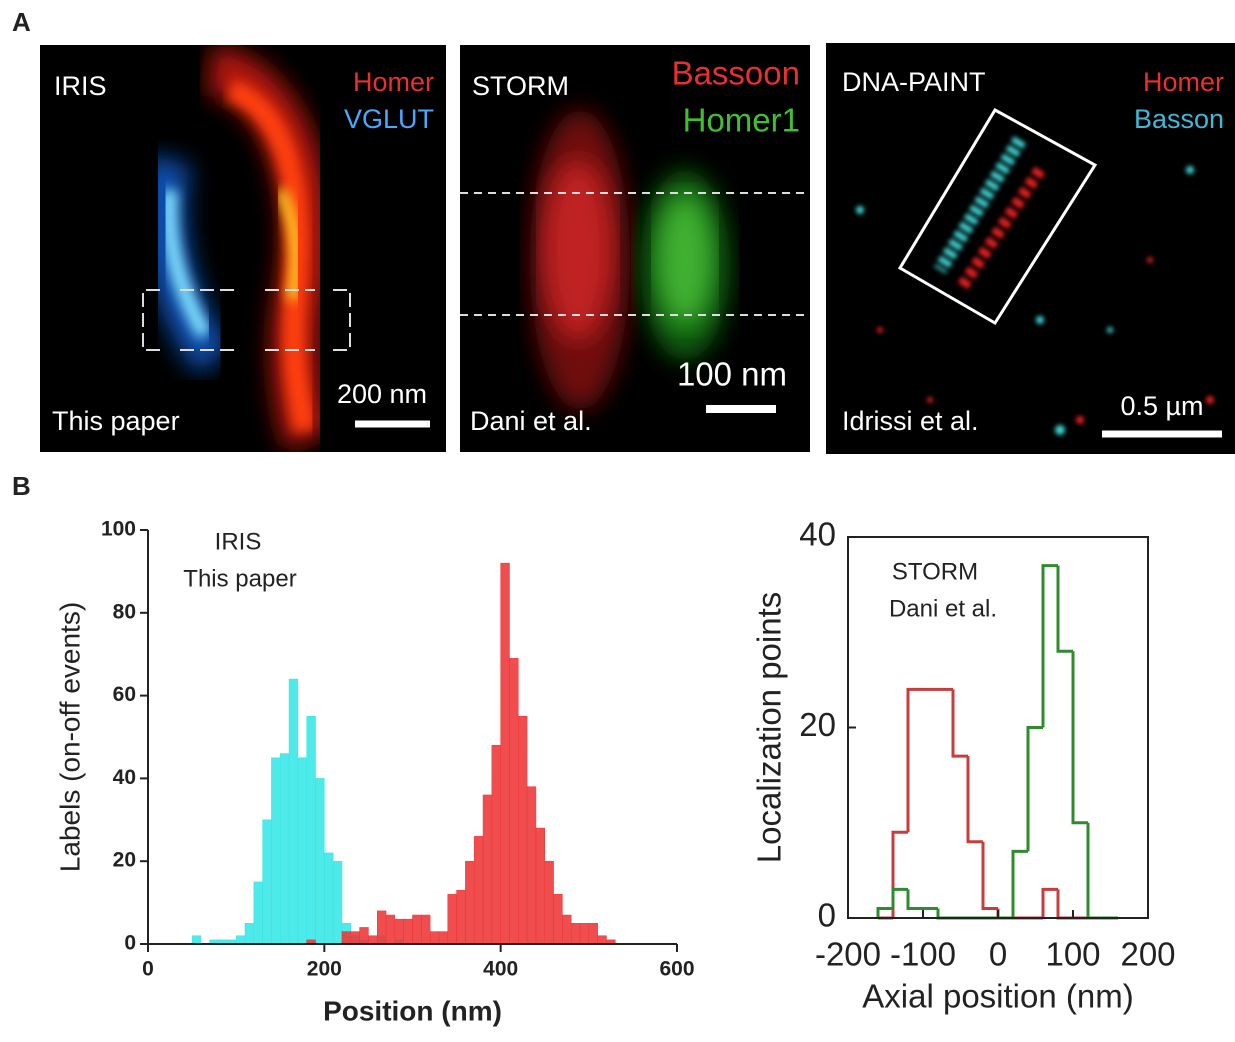 This screenshot has width=1235, height=1042. I want to click on x-axis-label: Axial position (nm), so click(997, 996).